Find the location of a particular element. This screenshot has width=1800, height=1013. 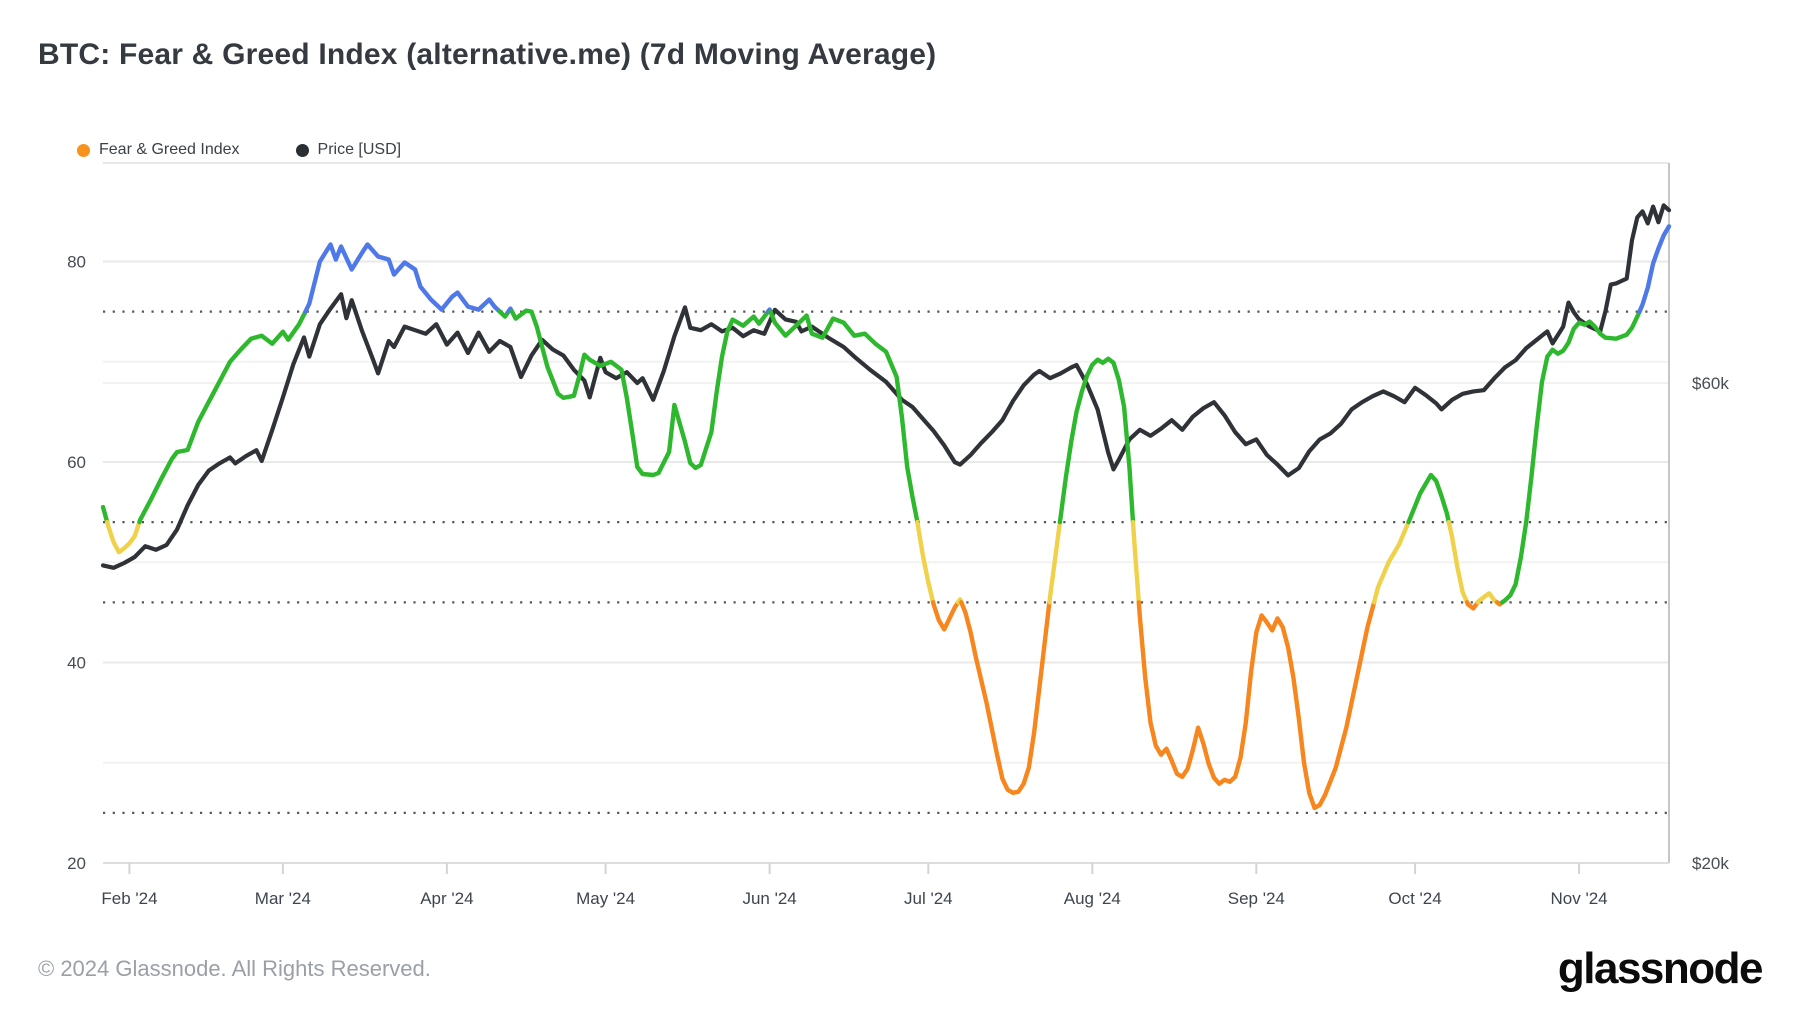

chart-legend: Fear & Greed Index Price [USD] is located at coordinates (239, 150).